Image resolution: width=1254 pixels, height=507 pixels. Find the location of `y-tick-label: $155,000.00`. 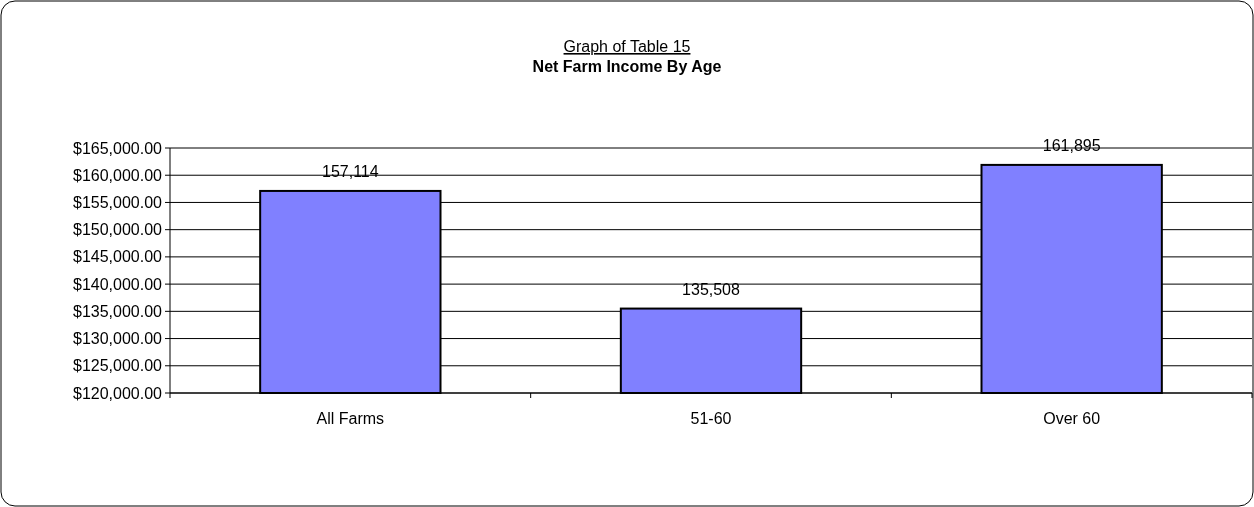

y-tick-label: $155,000.00 is located at coordinates (118, 203).